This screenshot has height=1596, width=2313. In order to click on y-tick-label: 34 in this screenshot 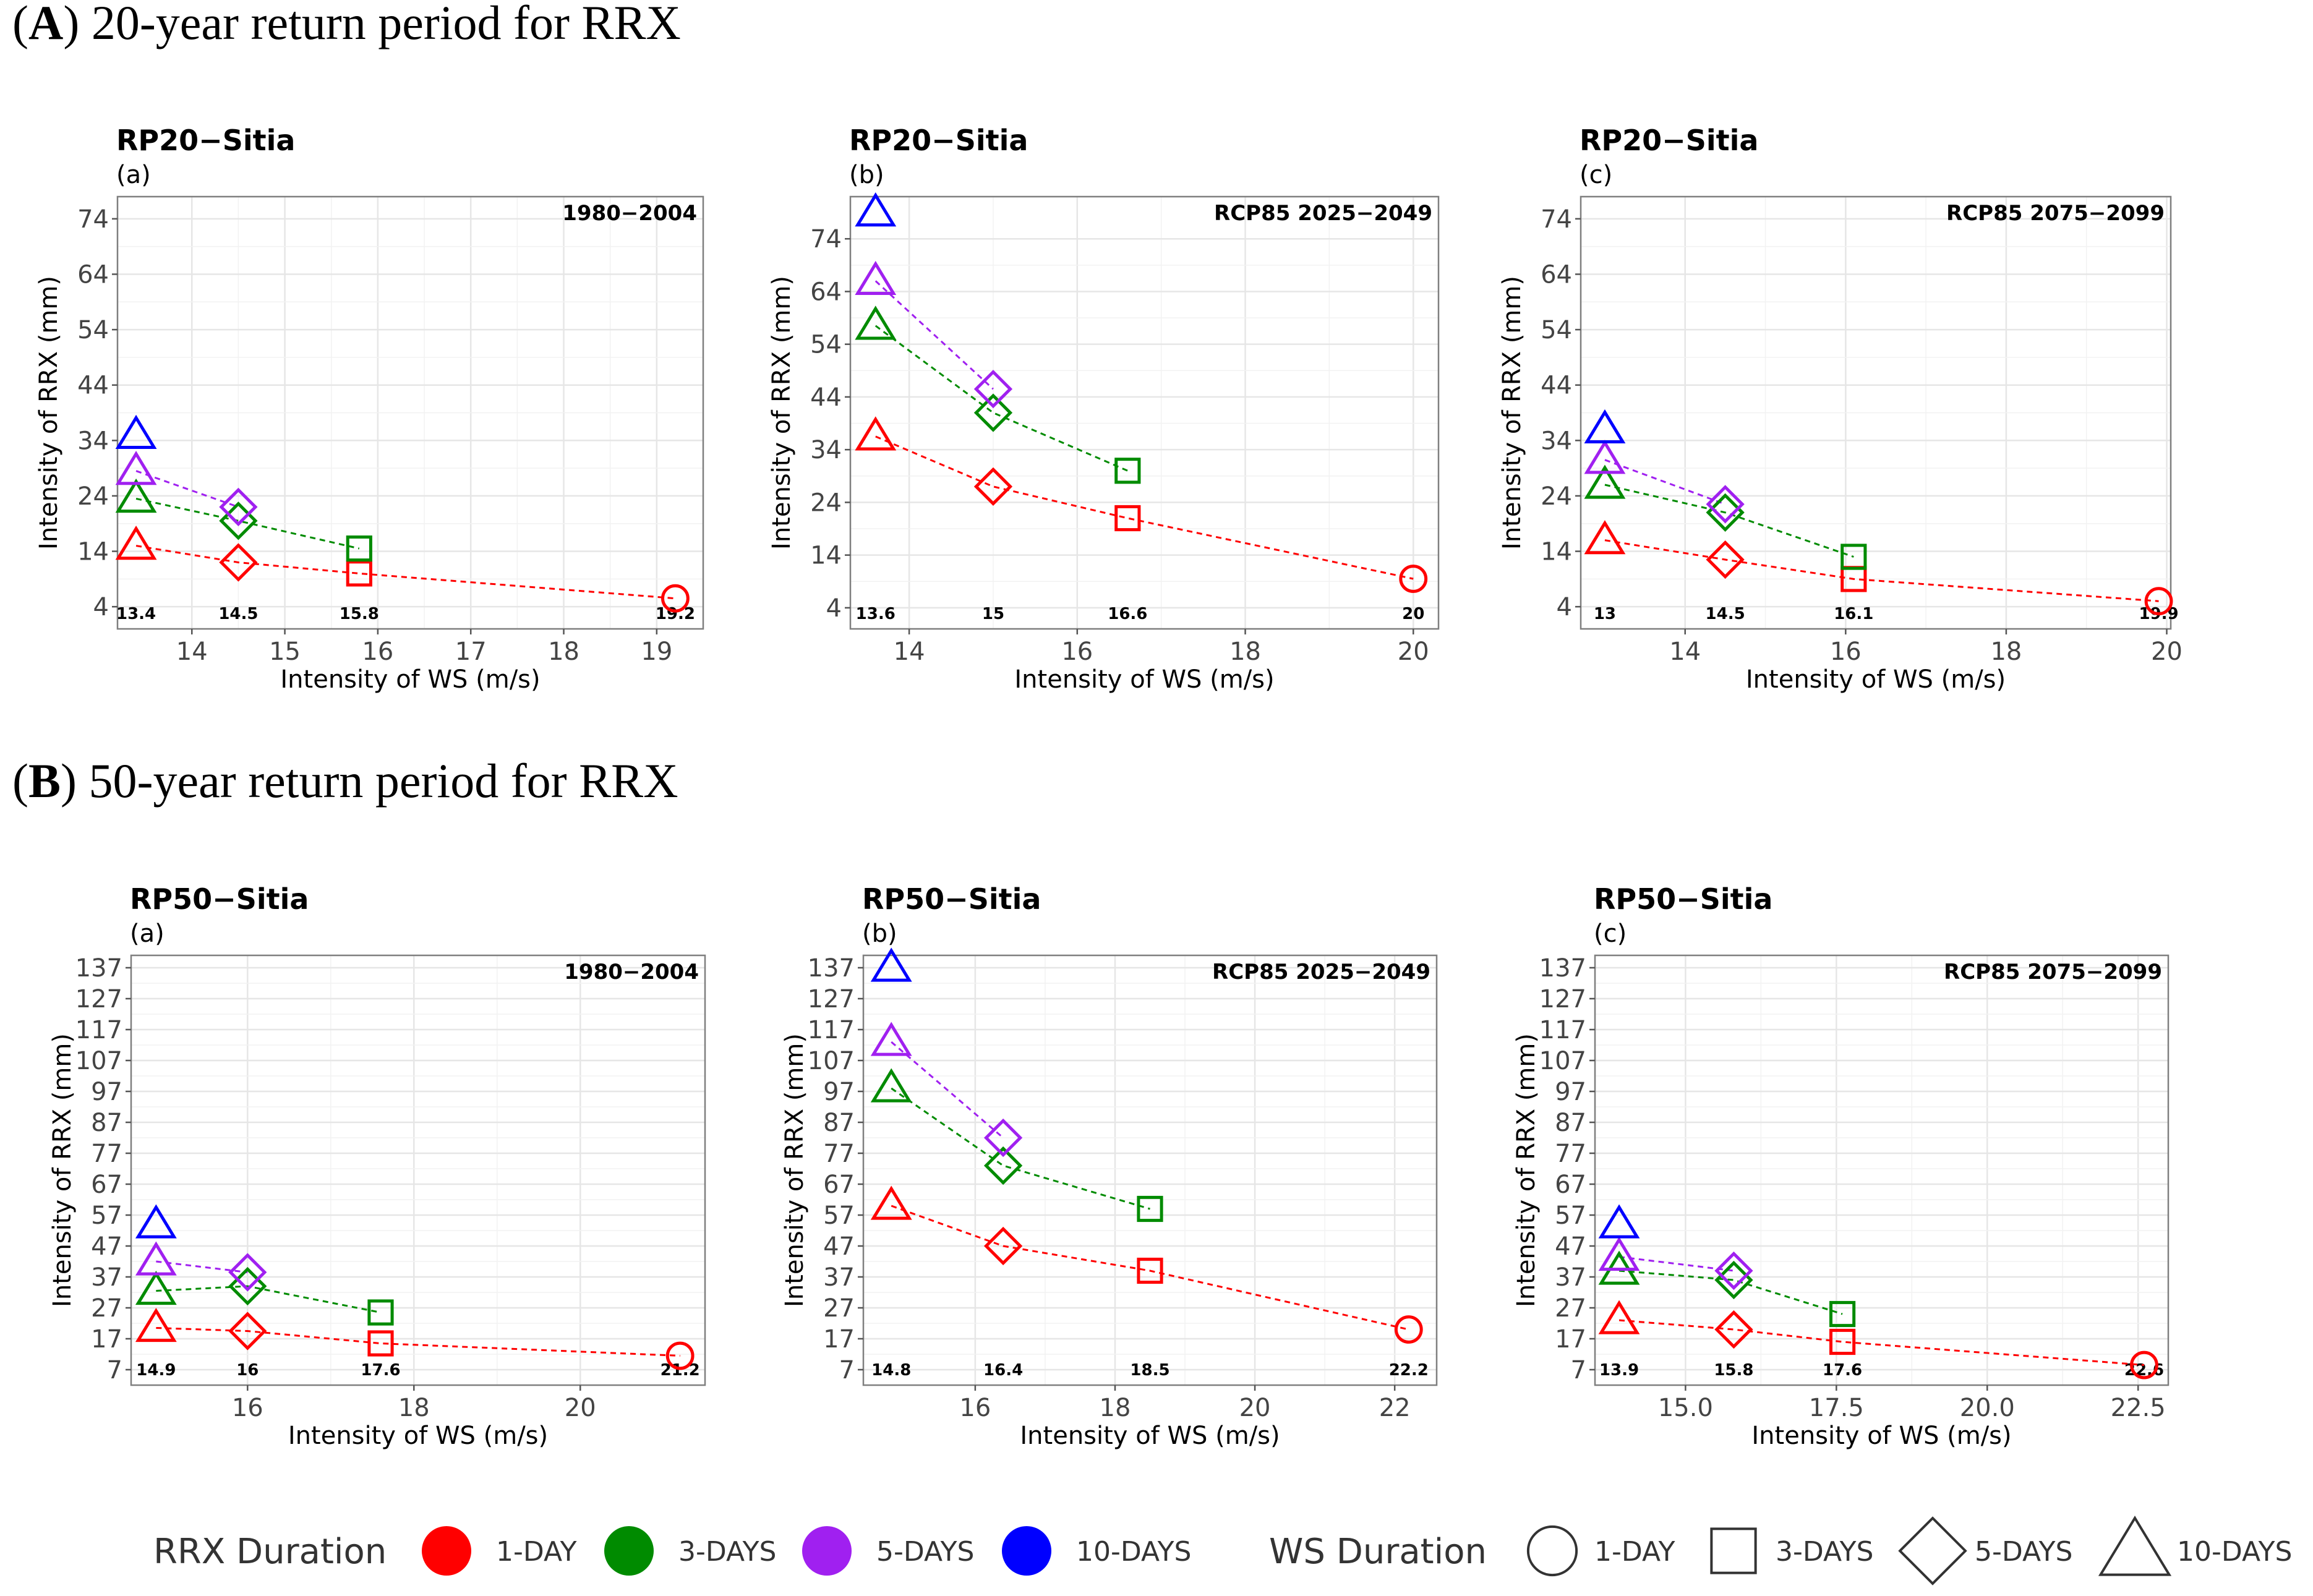, I will do `click(93, 441)`.